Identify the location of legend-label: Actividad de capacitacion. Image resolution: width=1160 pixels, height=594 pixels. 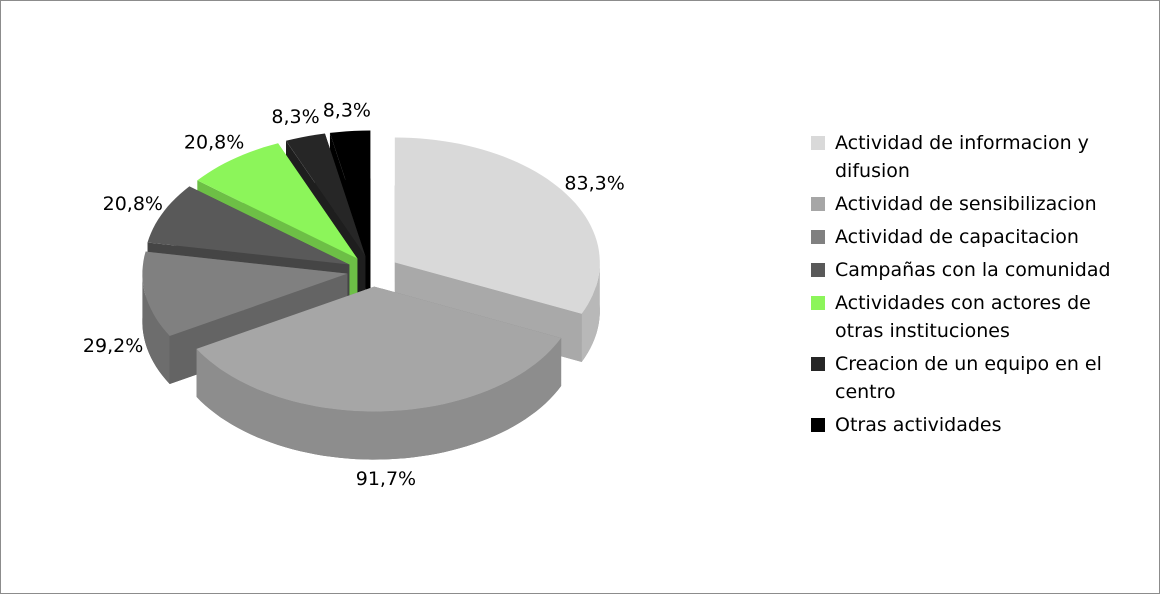
(957, 237).